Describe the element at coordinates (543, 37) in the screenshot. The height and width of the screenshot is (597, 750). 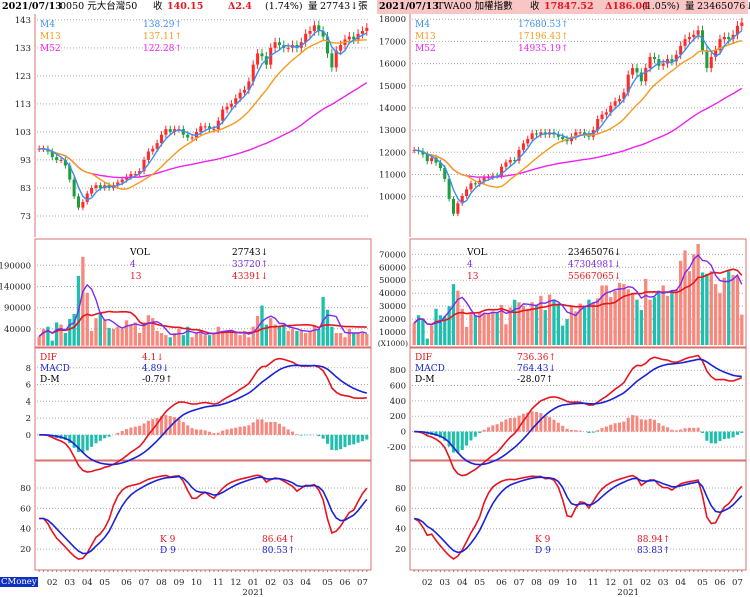
I see `legend-m13-value: 17196.43↑` at that location.